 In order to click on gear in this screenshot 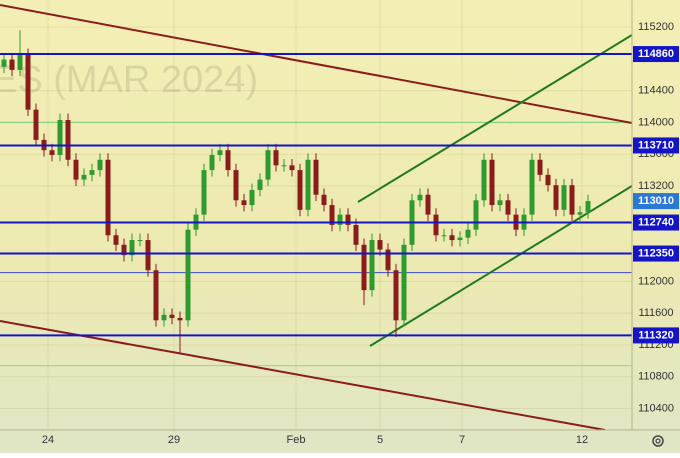, I will do `click(658, 441)`.